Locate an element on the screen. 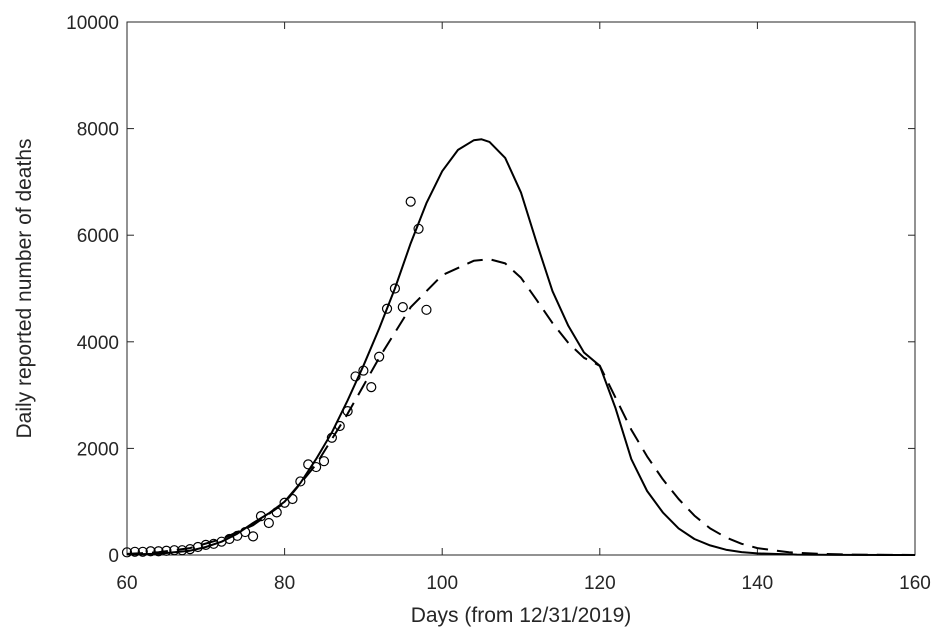  y-tick-label: 8000 is located at coordinates (98, 130).